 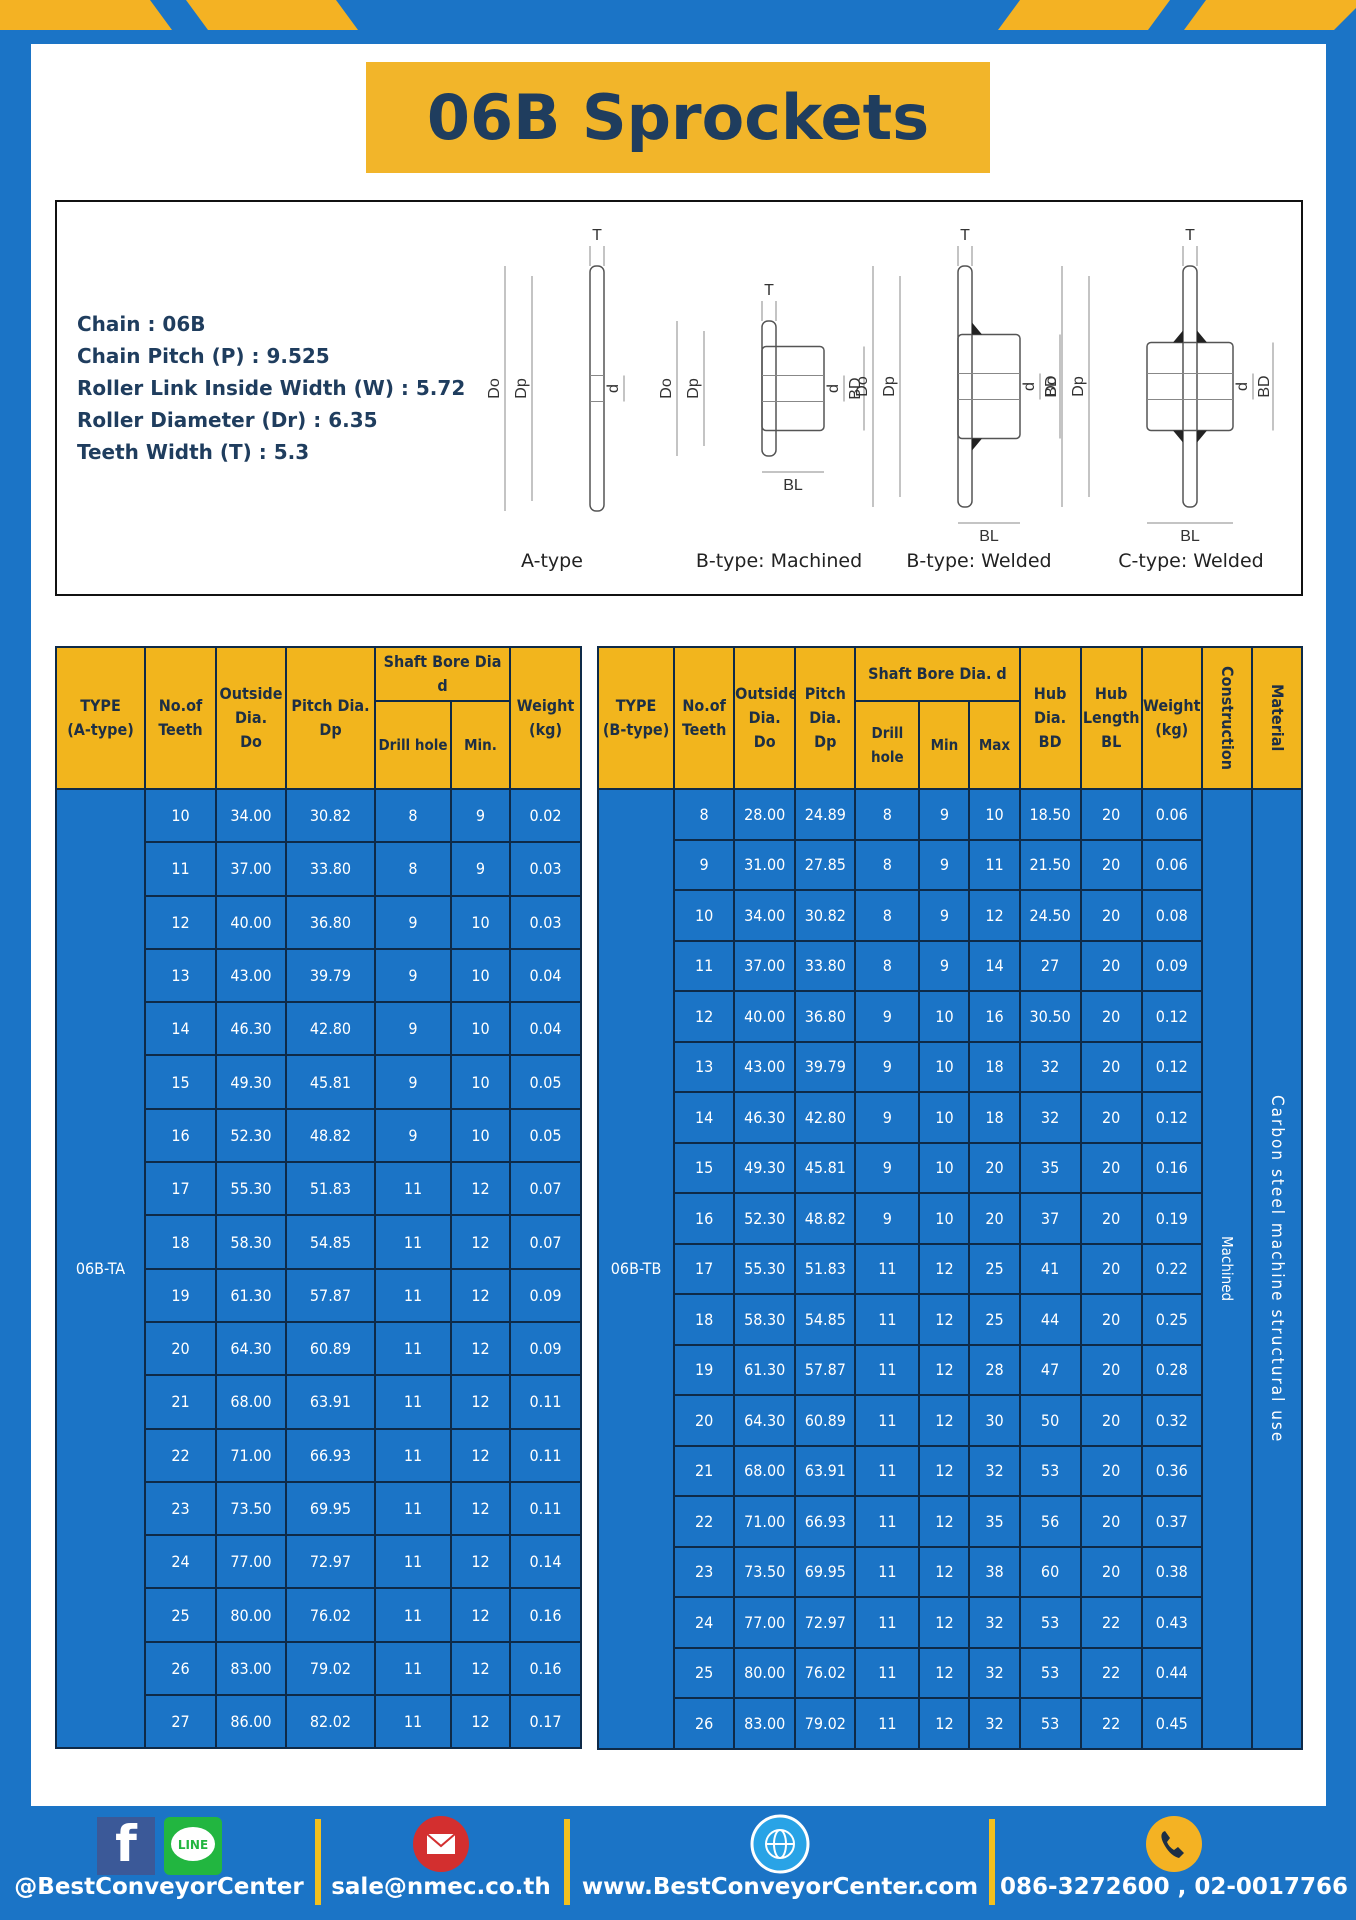 What do you see at coordinates (330, 1348) in the screenshot?
I see `data-cell: 60.89` at bounding box center [330, 1348].